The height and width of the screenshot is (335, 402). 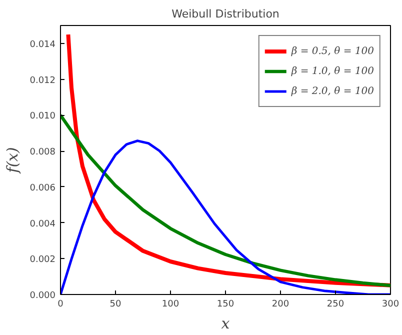 I want to click on y-tick-label: 0.008, so click(x=43, y=153).